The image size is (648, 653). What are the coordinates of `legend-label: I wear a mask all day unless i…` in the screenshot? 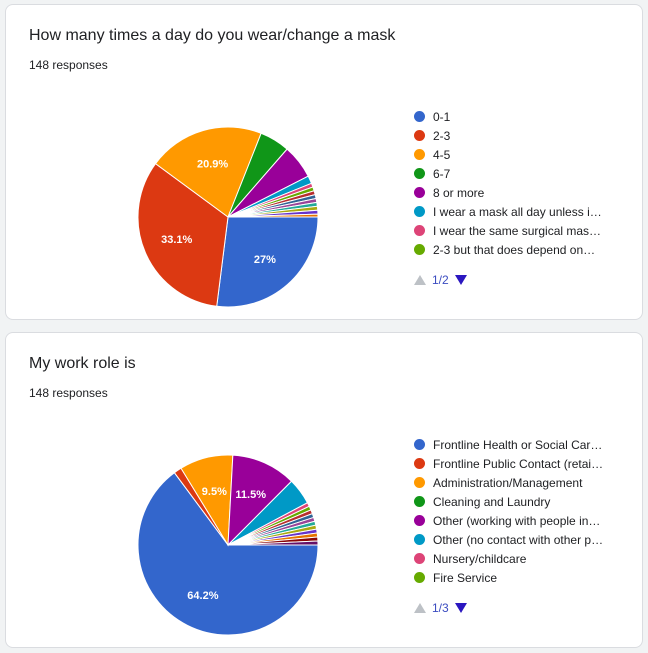 It's located at (517, 211).